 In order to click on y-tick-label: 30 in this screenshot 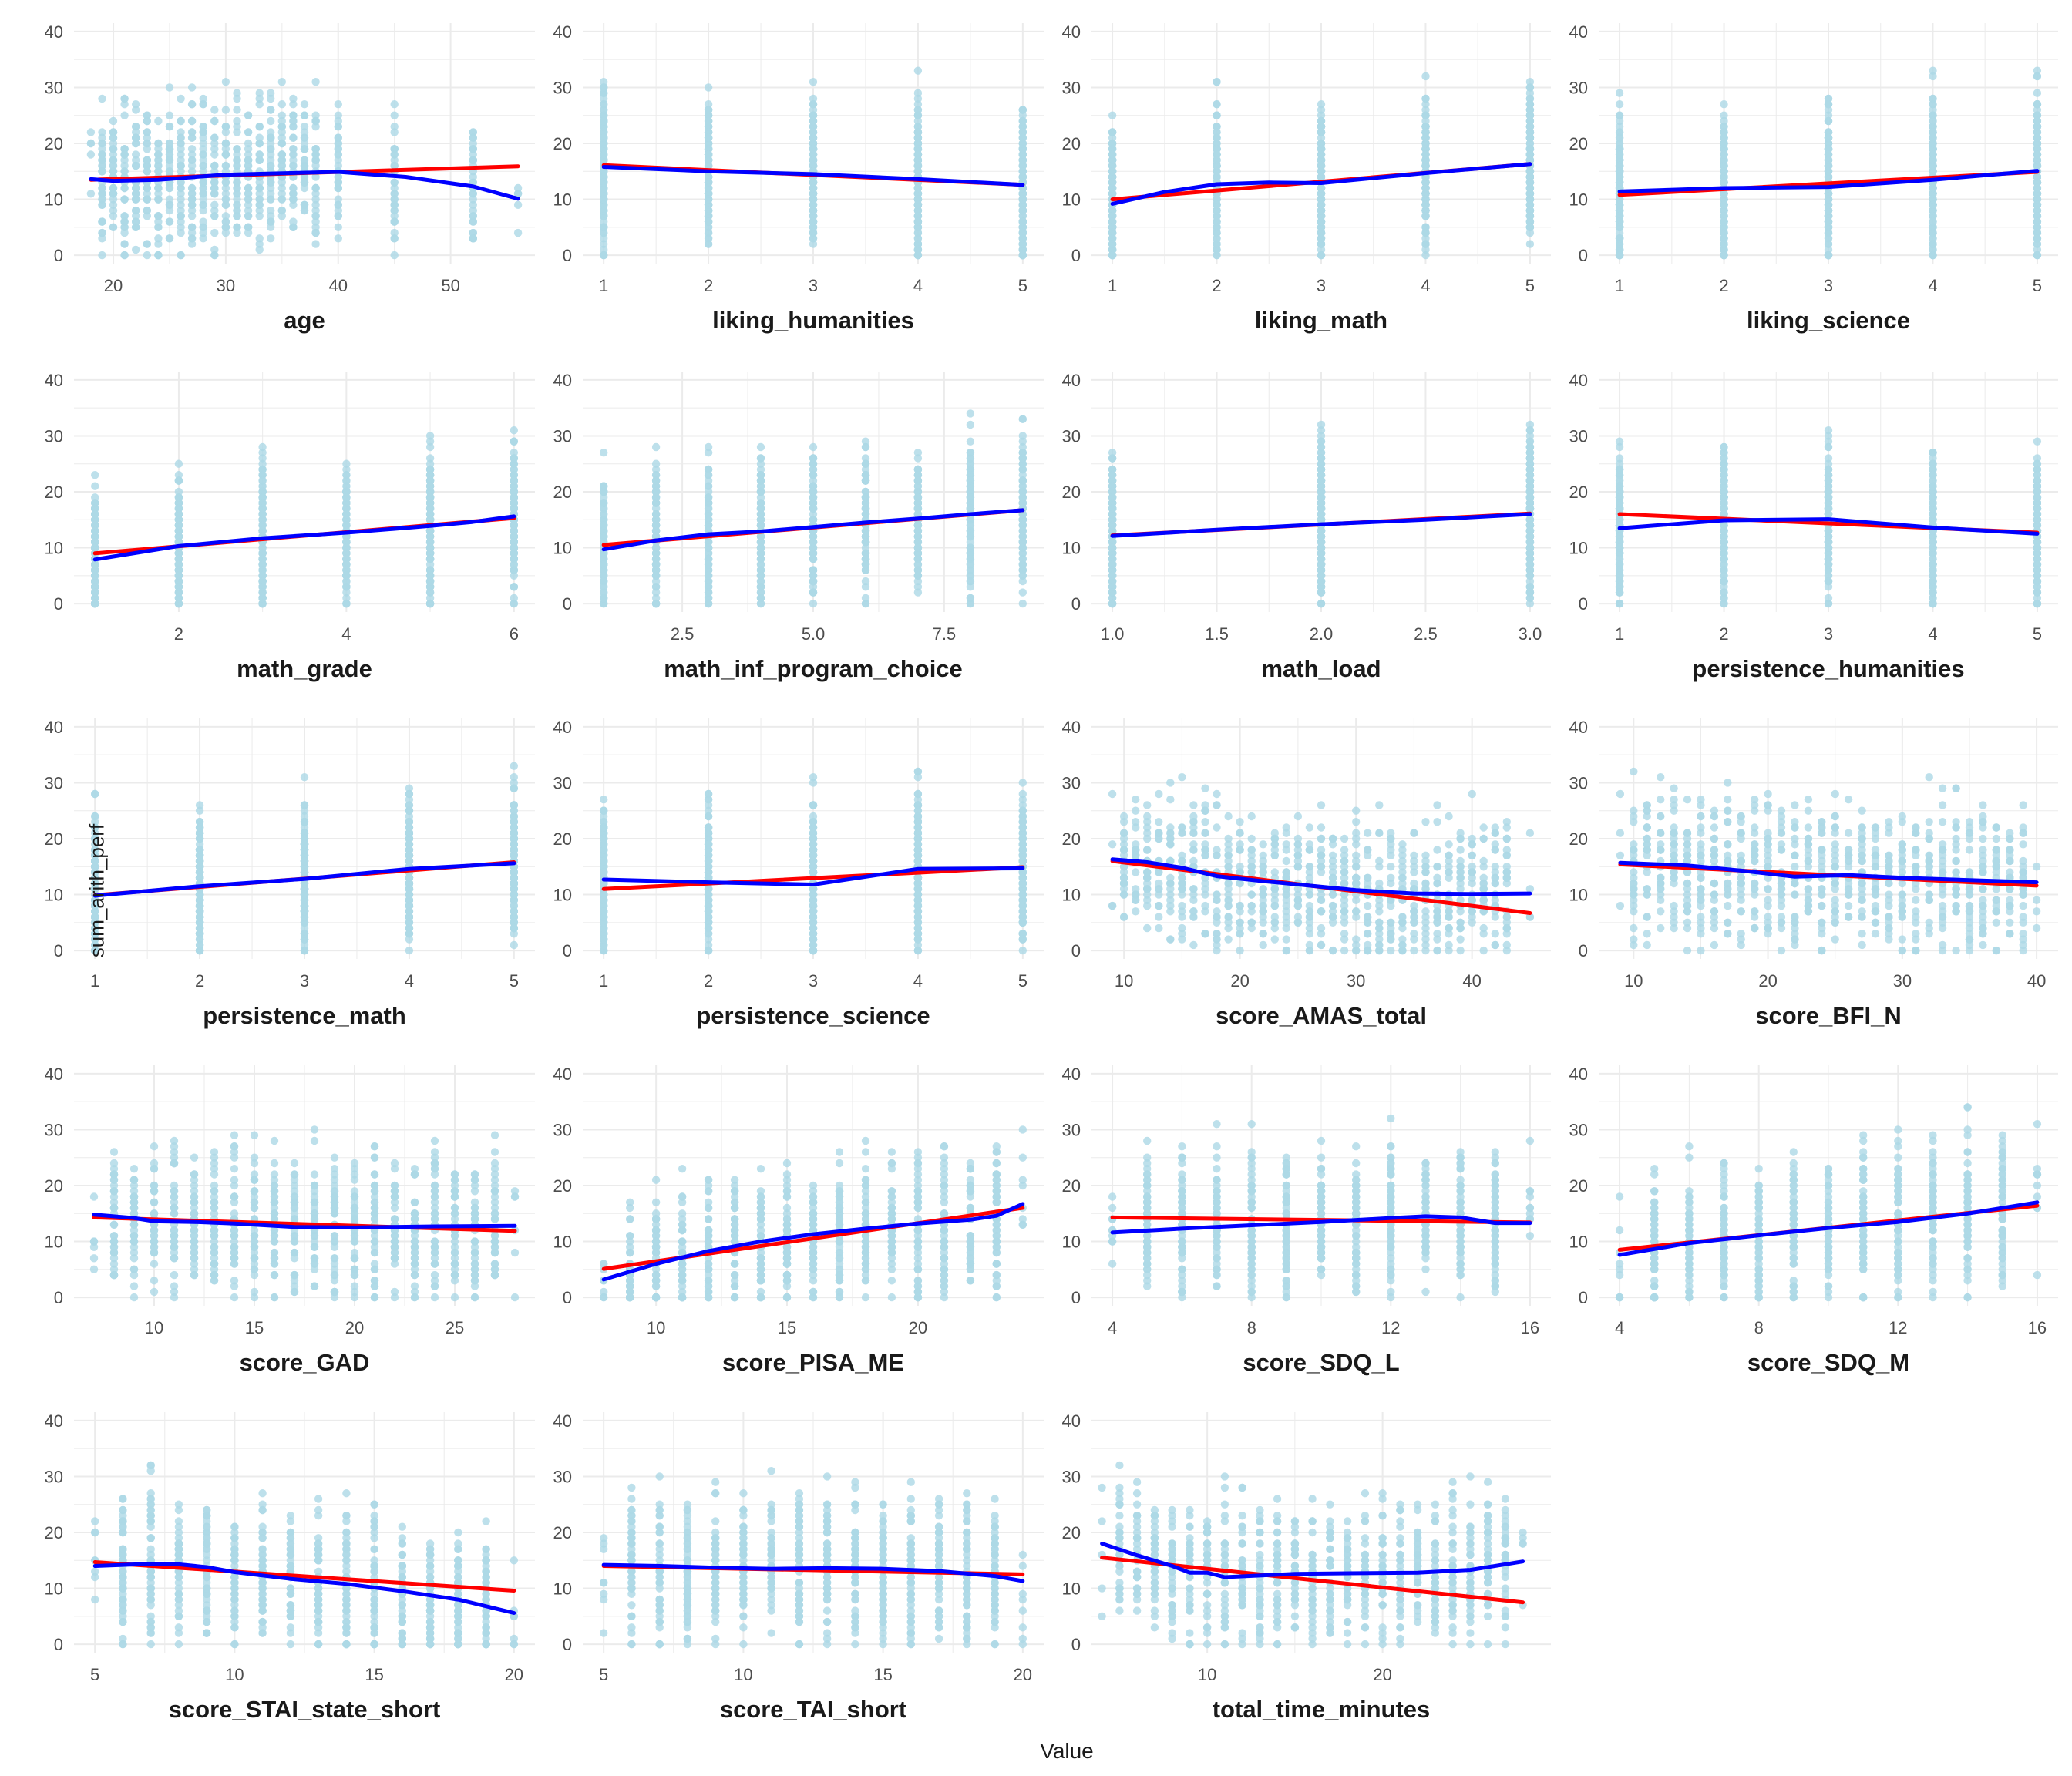, I will do `click(1579, 87)`.